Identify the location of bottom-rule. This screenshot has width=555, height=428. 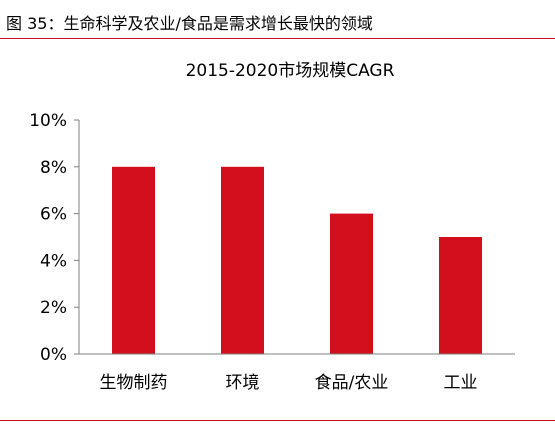
(277, 420).